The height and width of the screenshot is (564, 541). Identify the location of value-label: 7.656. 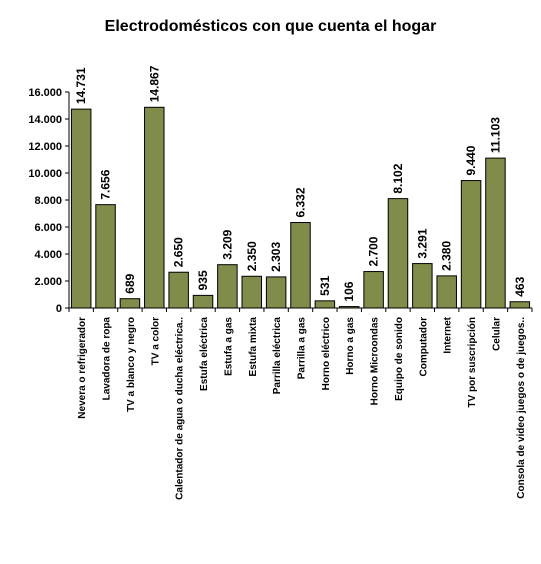
(106, 184).